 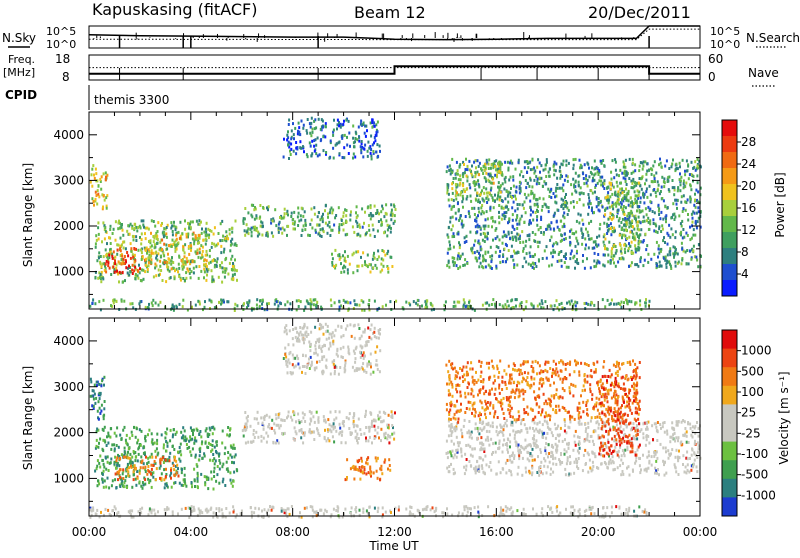 What do you see at coordinates (729, 272) in the screenshot?
I see `power-colorbar-swatch` at bounding box center [729, 272].